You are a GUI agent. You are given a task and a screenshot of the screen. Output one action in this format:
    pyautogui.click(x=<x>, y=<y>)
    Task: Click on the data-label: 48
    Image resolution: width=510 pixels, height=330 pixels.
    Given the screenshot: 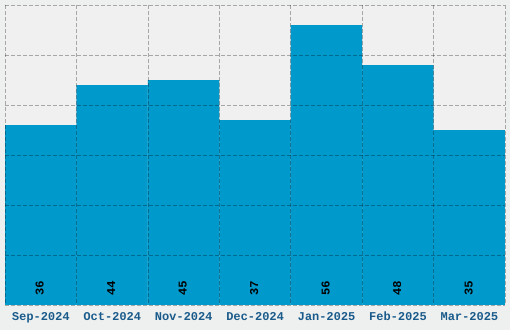 What is the action you would take?
    pyautogui.click(x=397, y=287)
    